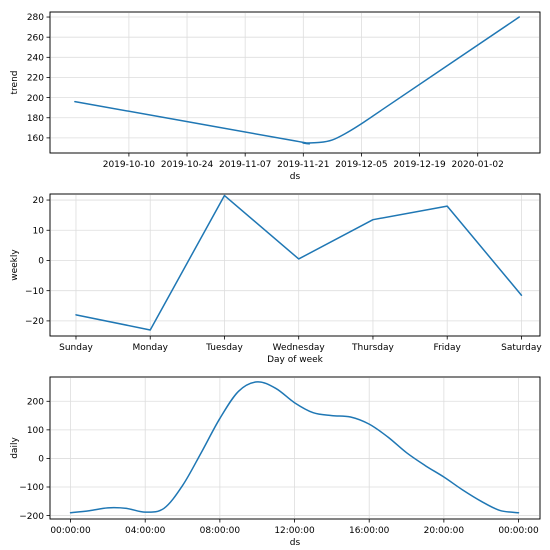 Image resolution: width=550 pixels, height=550 pixels. Describe the element at coordinates (35, 59) in the screenshot. I see `y-tick-label: 240` at that location.